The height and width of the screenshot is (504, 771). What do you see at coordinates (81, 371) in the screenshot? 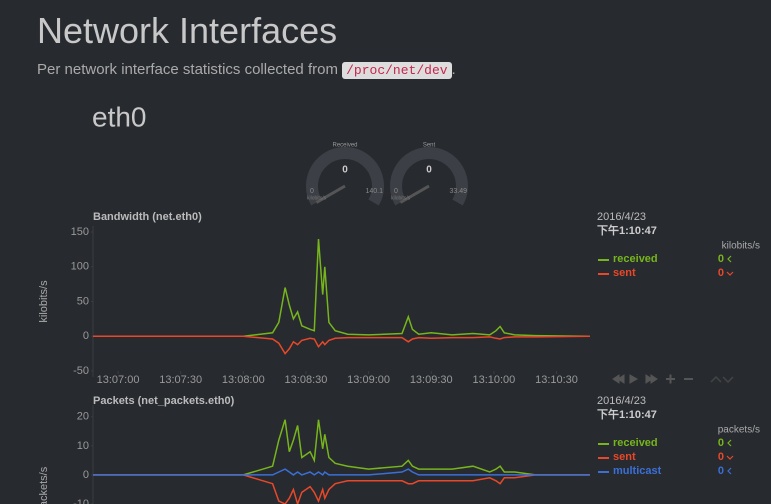
I see `y-tick-label: -50` at bounding box center [81, 371].